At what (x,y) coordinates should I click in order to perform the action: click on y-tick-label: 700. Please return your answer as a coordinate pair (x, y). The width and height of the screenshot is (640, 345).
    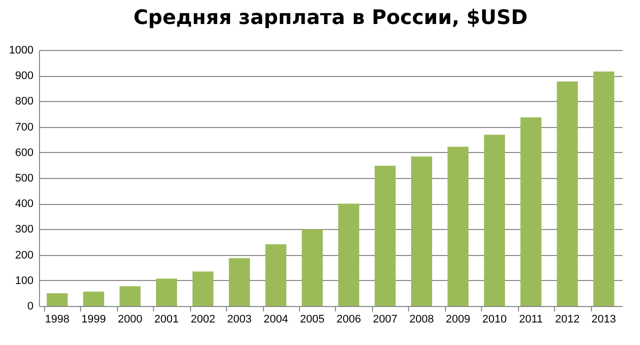
    Looking at the image, I should click on (24, 127).